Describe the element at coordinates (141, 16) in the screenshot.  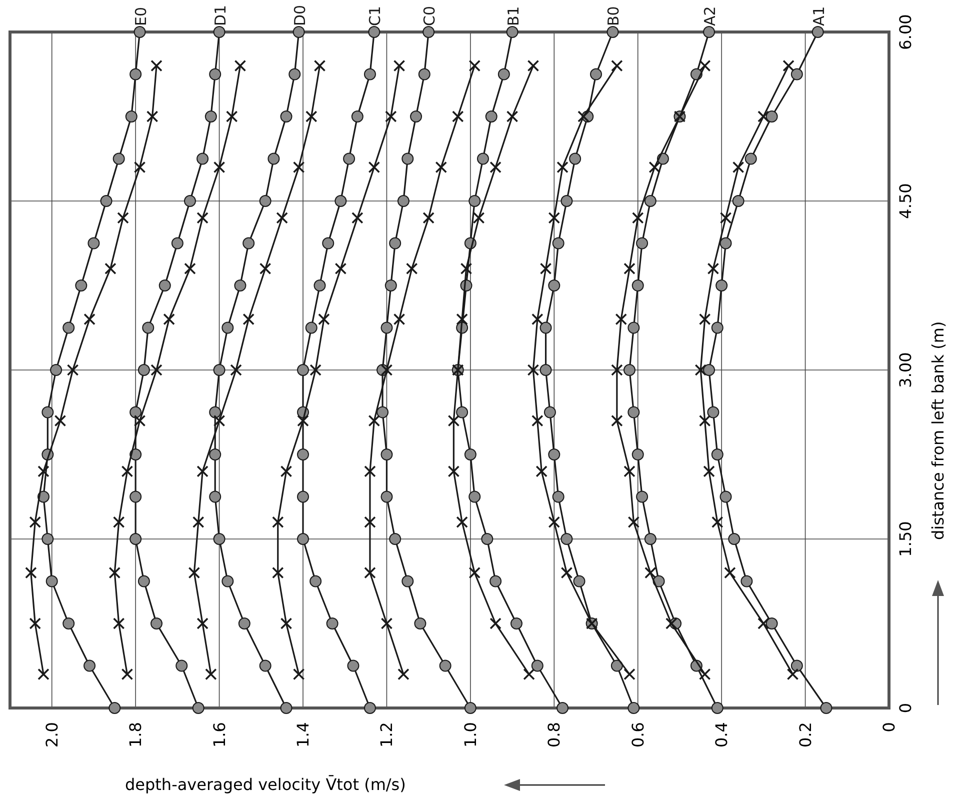
I see `text: E0` at that location.